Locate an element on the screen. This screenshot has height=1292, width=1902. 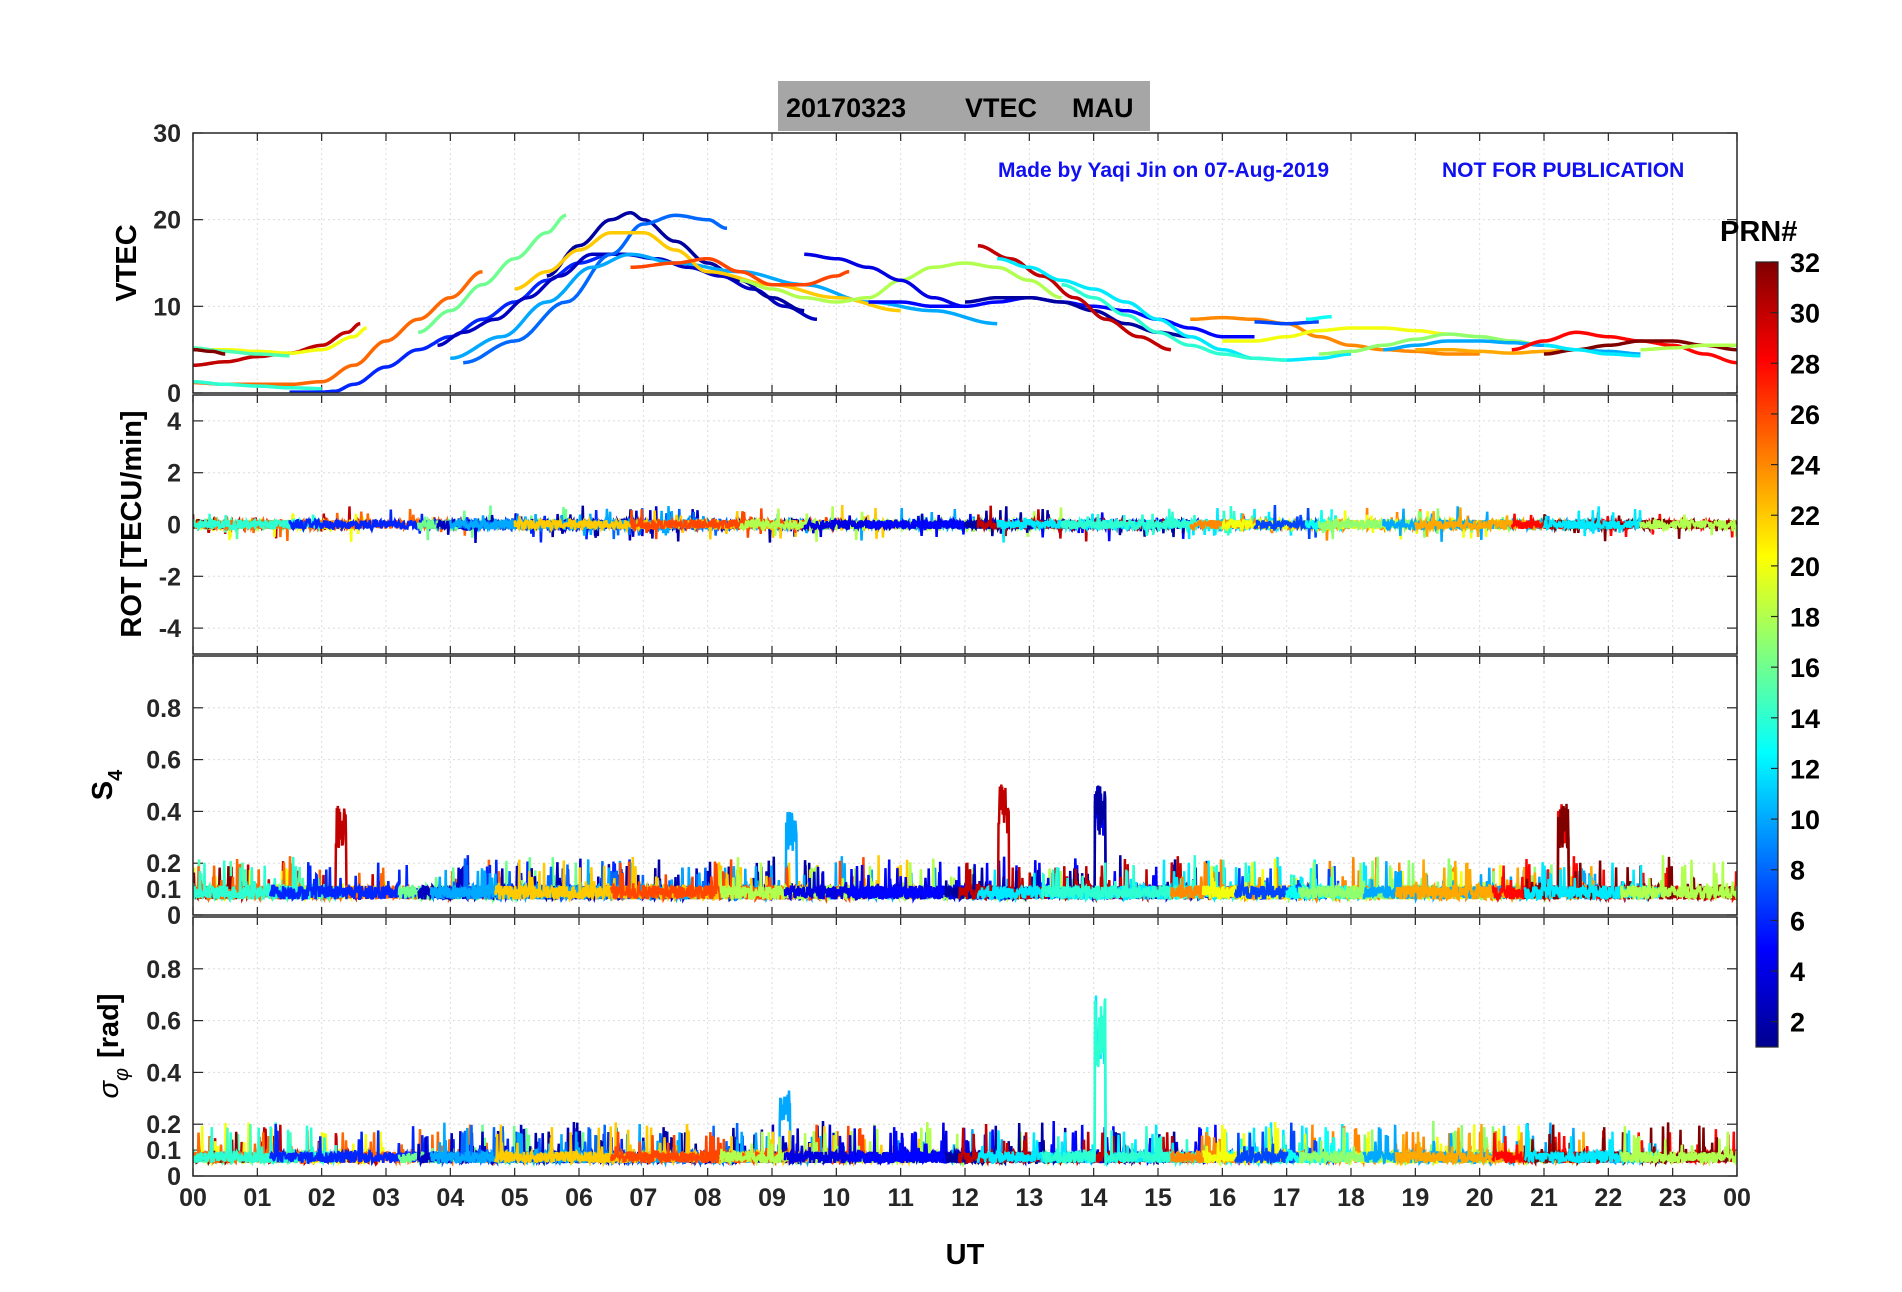
s4-ylabel: S4 is located at coordinates (107, 784).